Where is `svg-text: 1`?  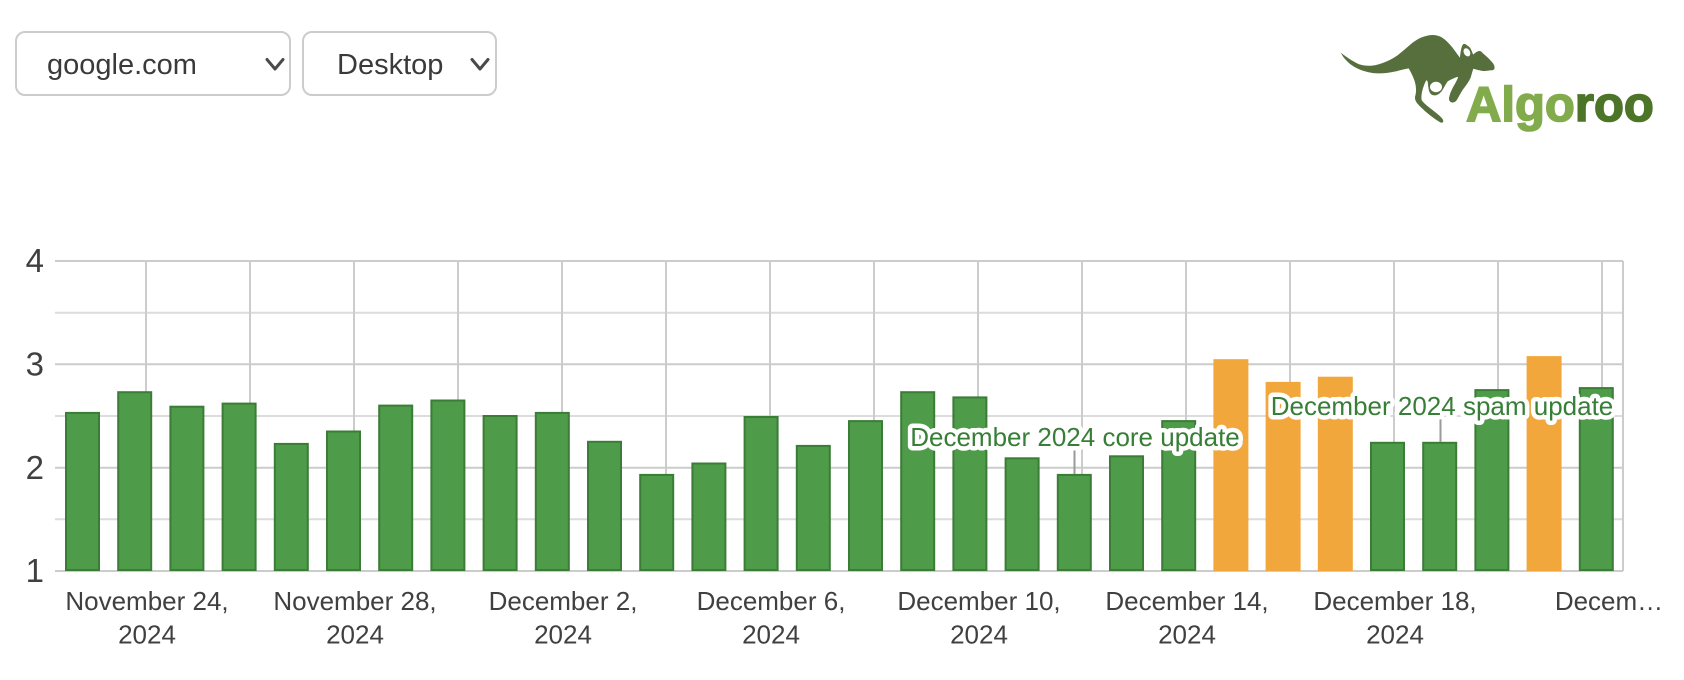 svg-text: 1 is located at coordinates (35, 570).